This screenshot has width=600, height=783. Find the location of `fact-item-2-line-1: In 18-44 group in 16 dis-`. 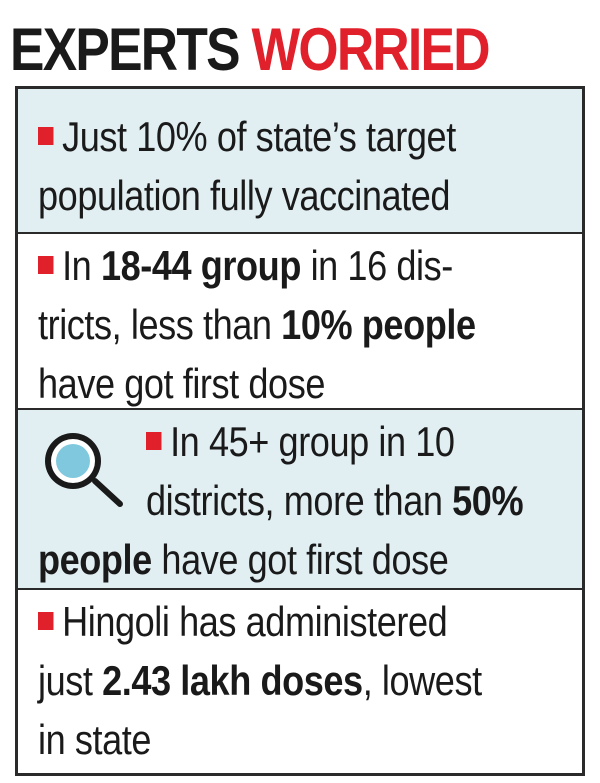

fact-item-2-line-1: In 18-44 group in 16 dis- is located at coordinates (310, 265).